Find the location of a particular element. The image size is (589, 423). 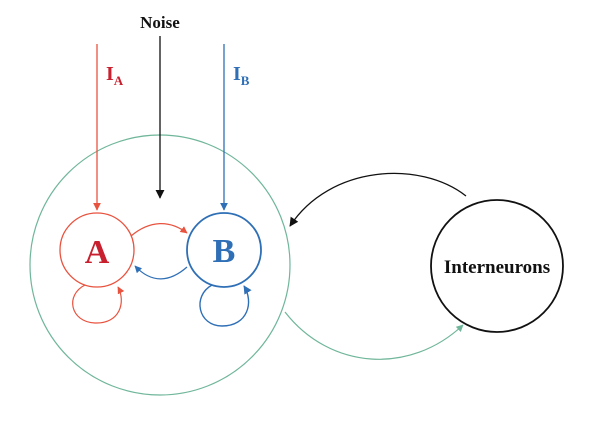

excitatory-drive-arrow is located at coordinates (374, 335).